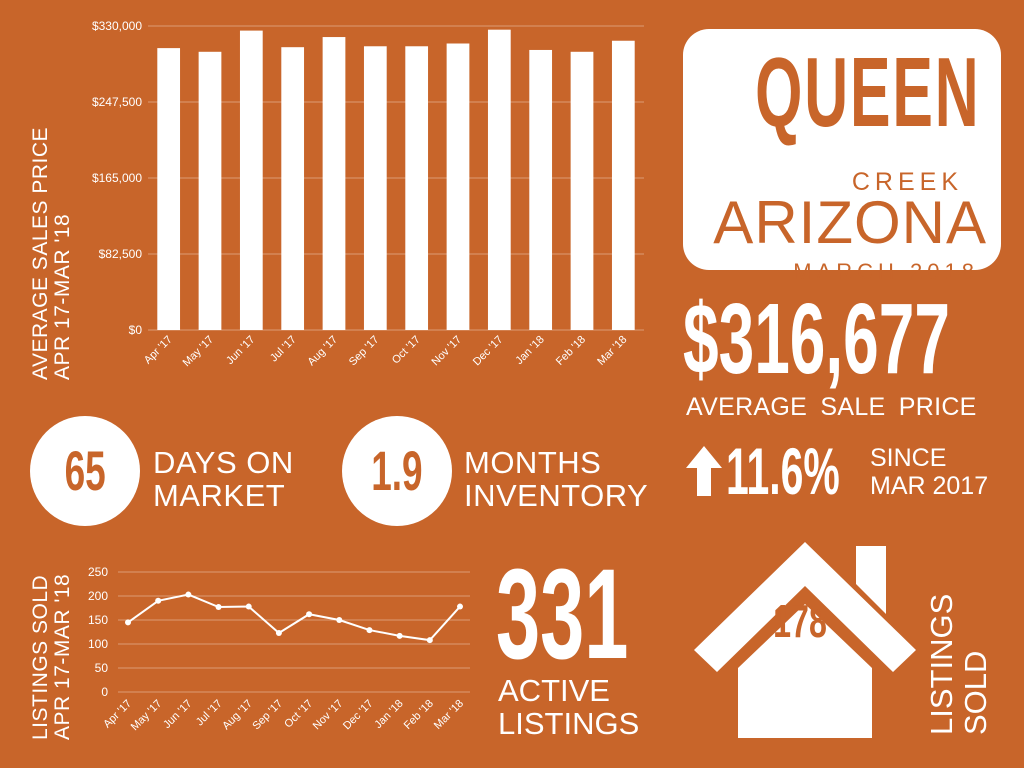 Image resolution: width=1024 pixels, height=768 pixels. What do you see at coordinates (975, 692) in the screenshot?
I see `listings-sold-label-line2: SOLD` at bounding box center [975, 692].